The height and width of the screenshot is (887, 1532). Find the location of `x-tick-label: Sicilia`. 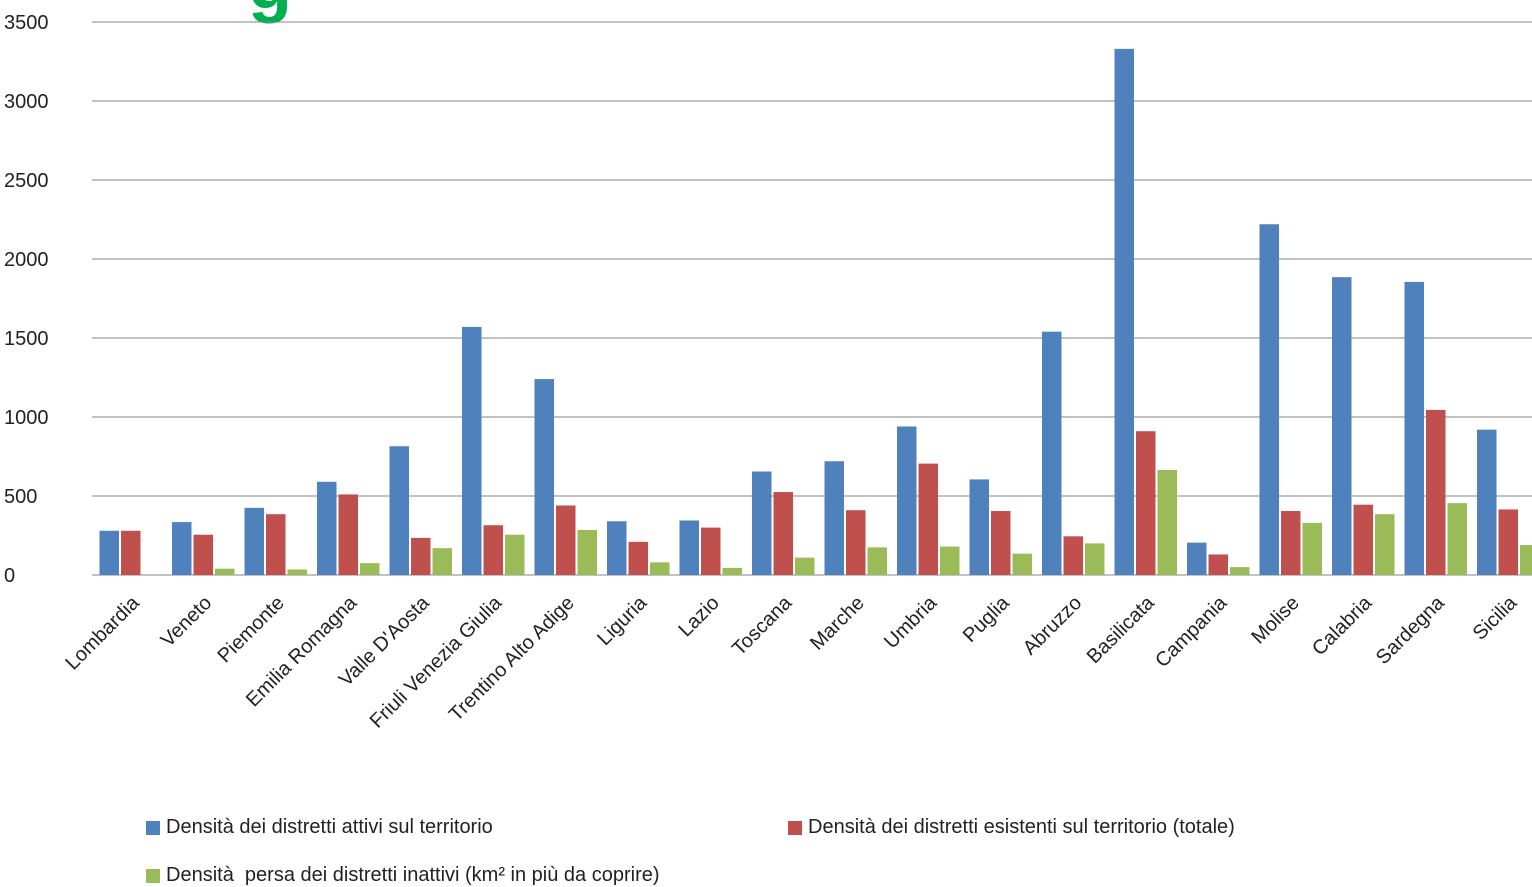

x-tick-label: Sicilia is located at coordinates (1495, 617).